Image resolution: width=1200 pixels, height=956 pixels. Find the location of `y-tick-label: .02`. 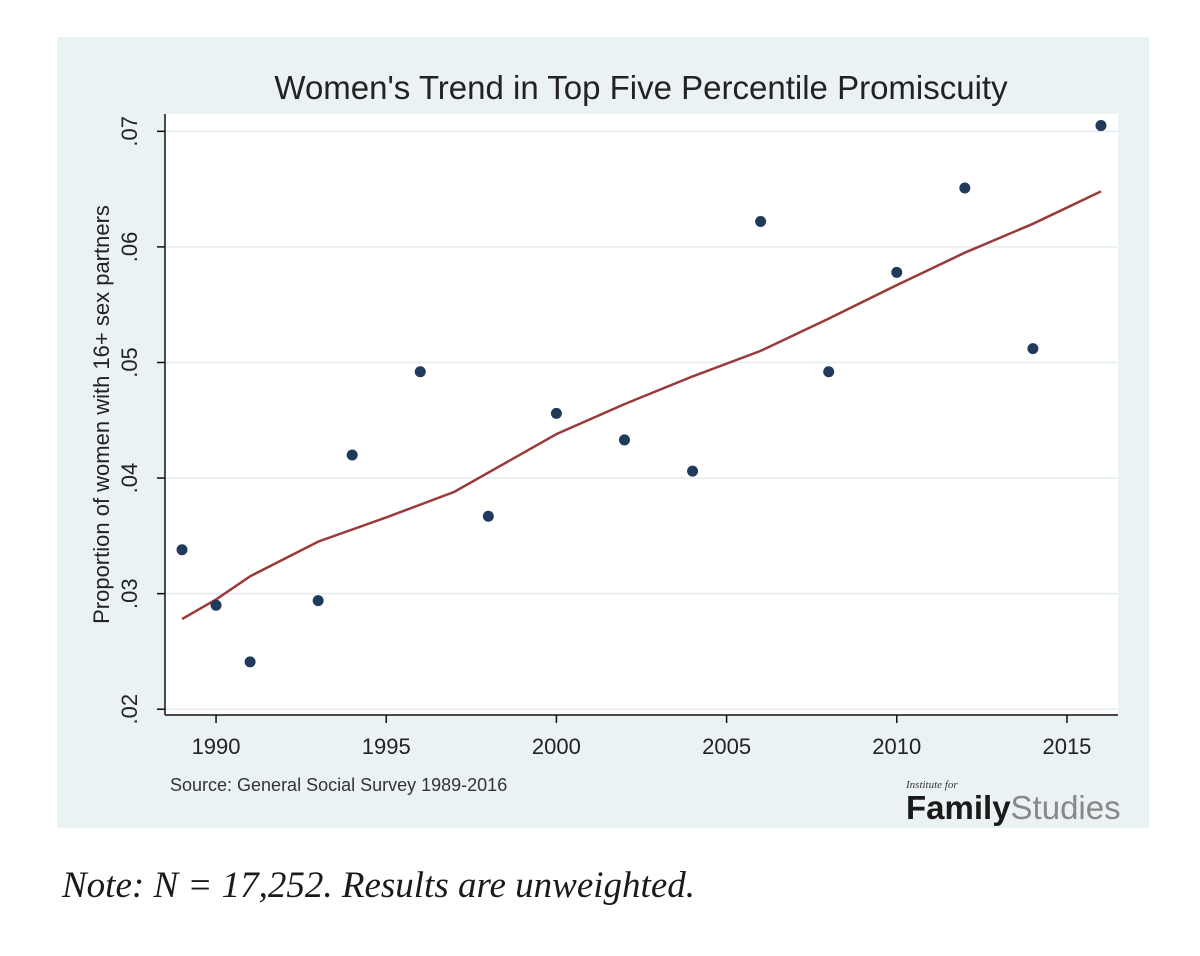

y-tick-label: .02 is located at coordinates (129, 709).